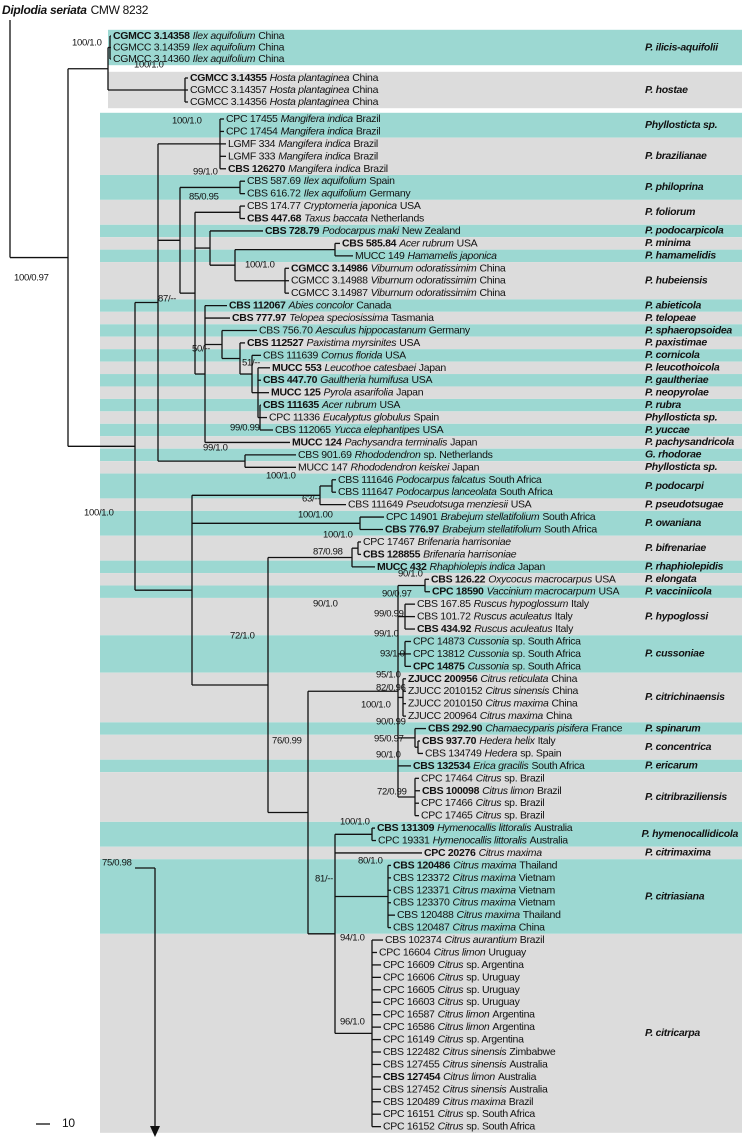 This screenshot has width=742, height=1140. I want to click on strain: CPC 17454, so click(252, 131).